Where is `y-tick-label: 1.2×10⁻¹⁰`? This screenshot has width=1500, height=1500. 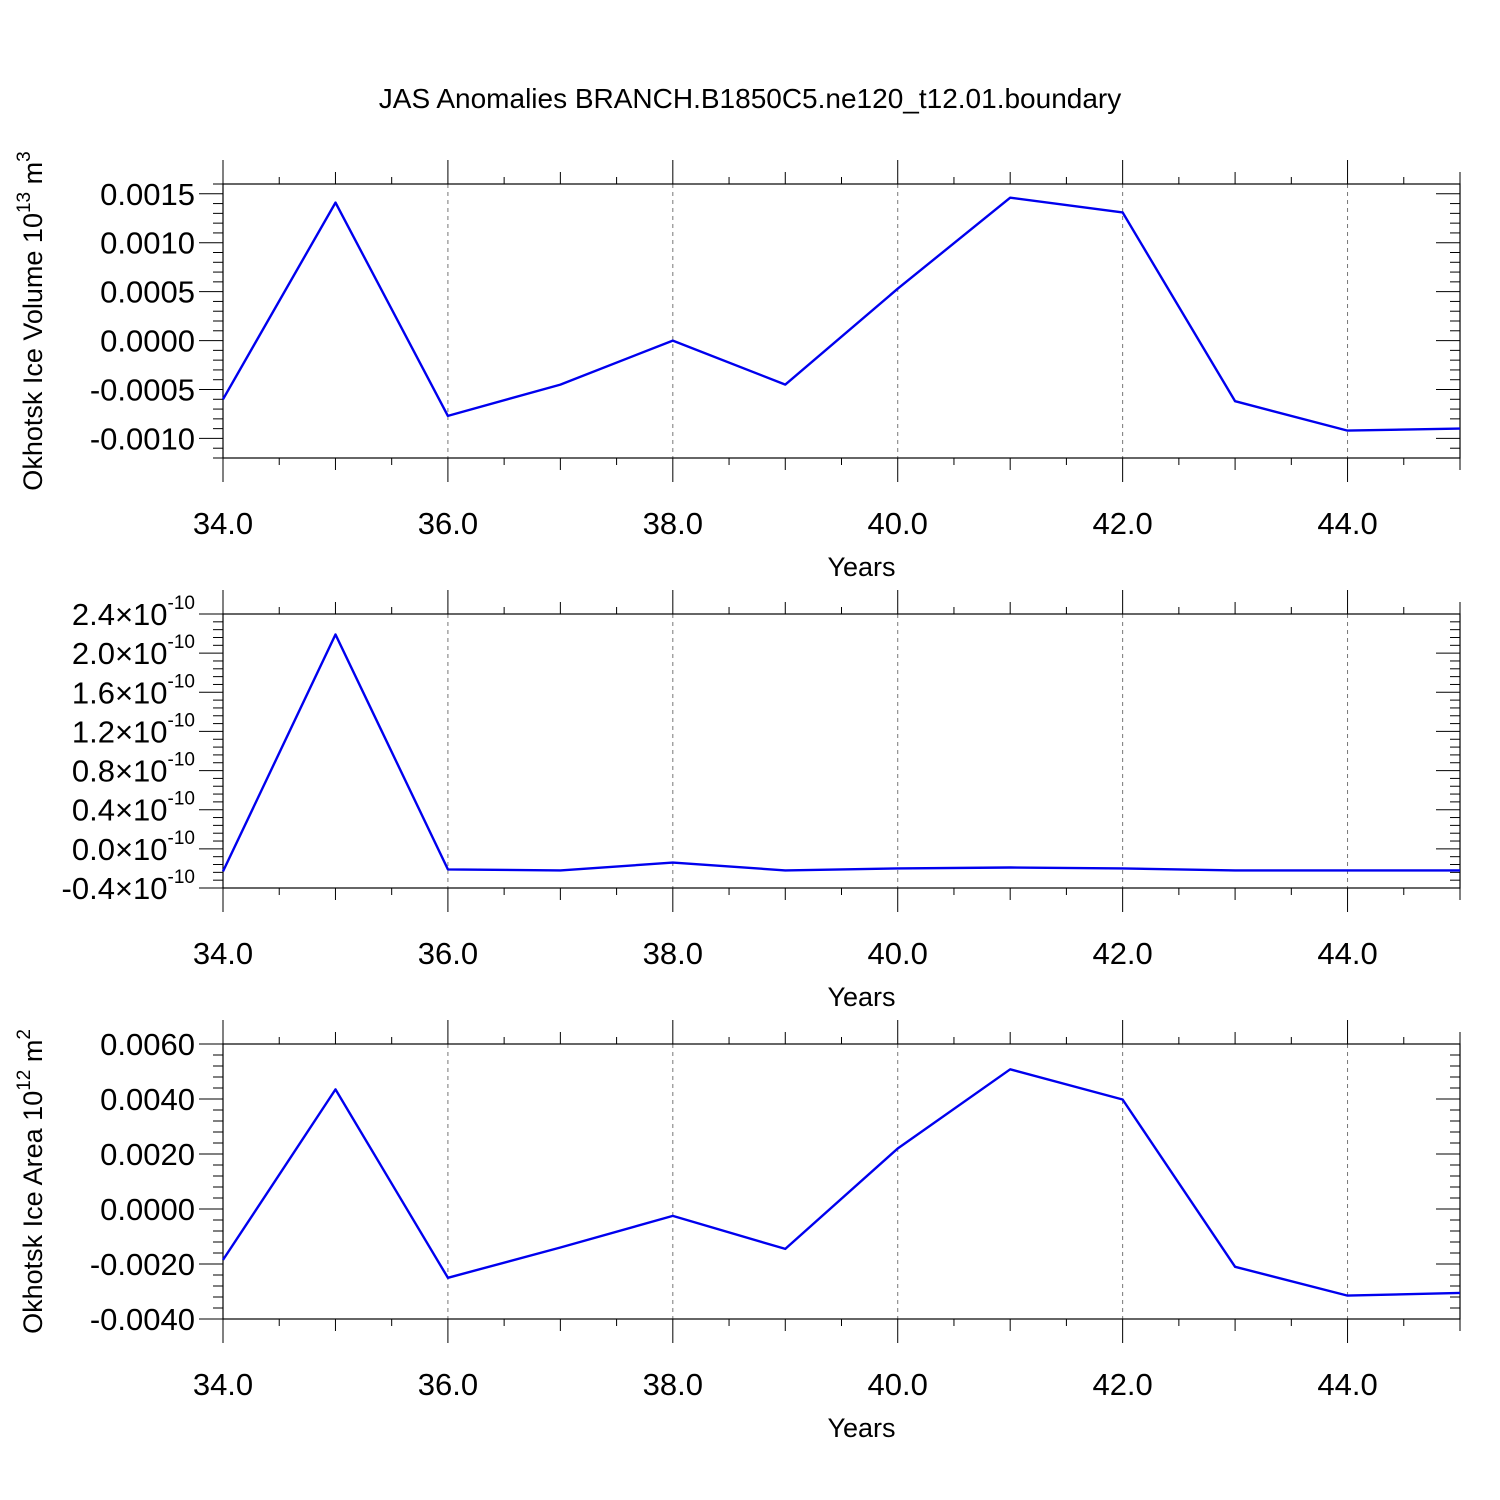 y-tick-label: 1.2×10⁻¹⁰ is located at coordinates (133, 729).